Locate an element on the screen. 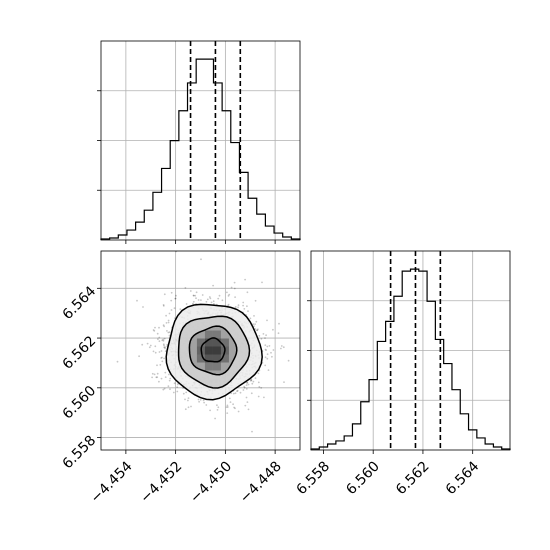 The height and width of the screenshot is (550, 550). hist2-xtick-label-0: 6.558 is located at coordinates (314, 478).